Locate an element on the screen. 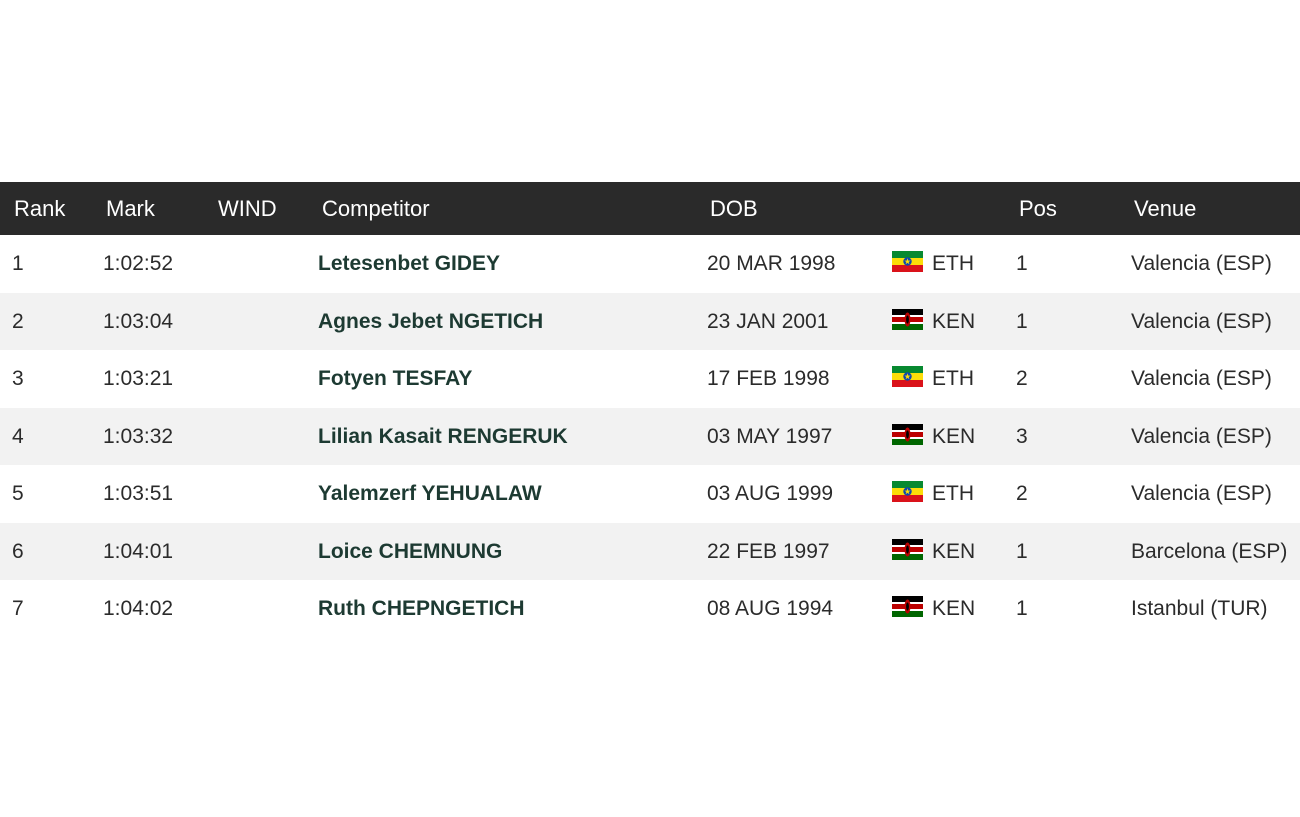 The image size is (1300, 817). dob-cell: 03 MAY 1997 is located at coordinates (770, 436).